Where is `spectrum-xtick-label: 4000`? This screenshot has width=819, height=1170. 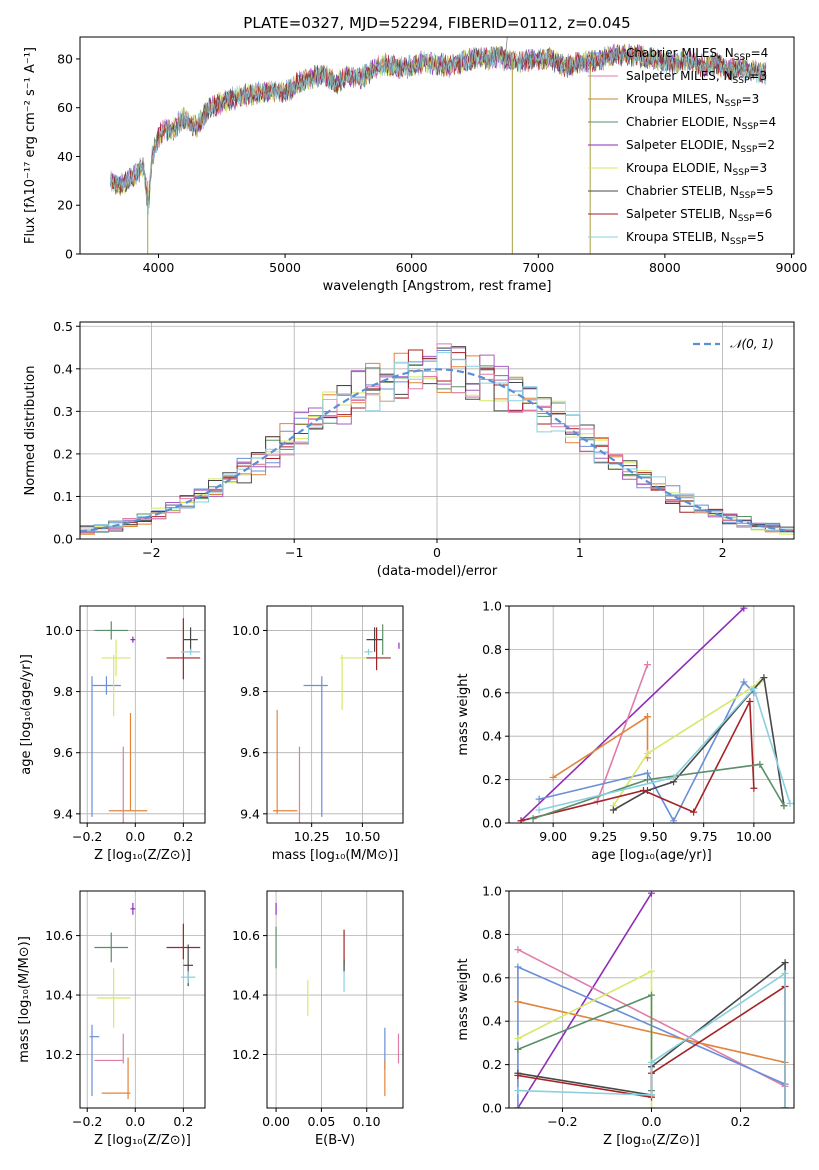 spectrum-xtick-label: 4000 is located at coordinates (159, 267).